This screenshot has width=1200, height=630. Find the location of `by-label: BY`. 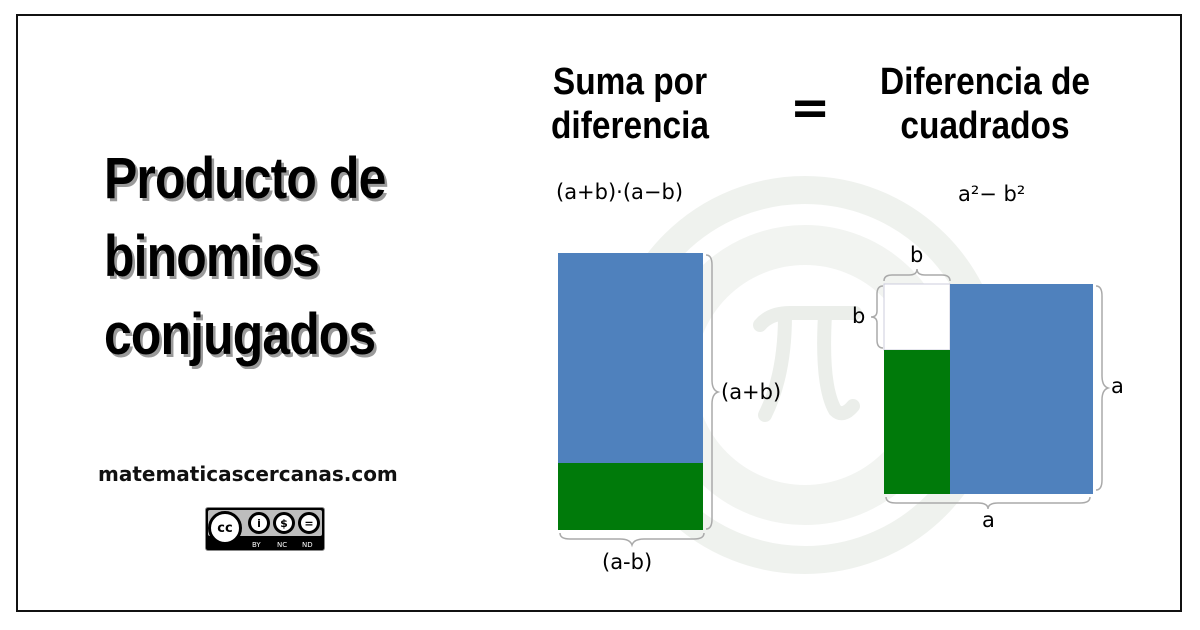

by-label: BY is located at coordinates (256, 545).